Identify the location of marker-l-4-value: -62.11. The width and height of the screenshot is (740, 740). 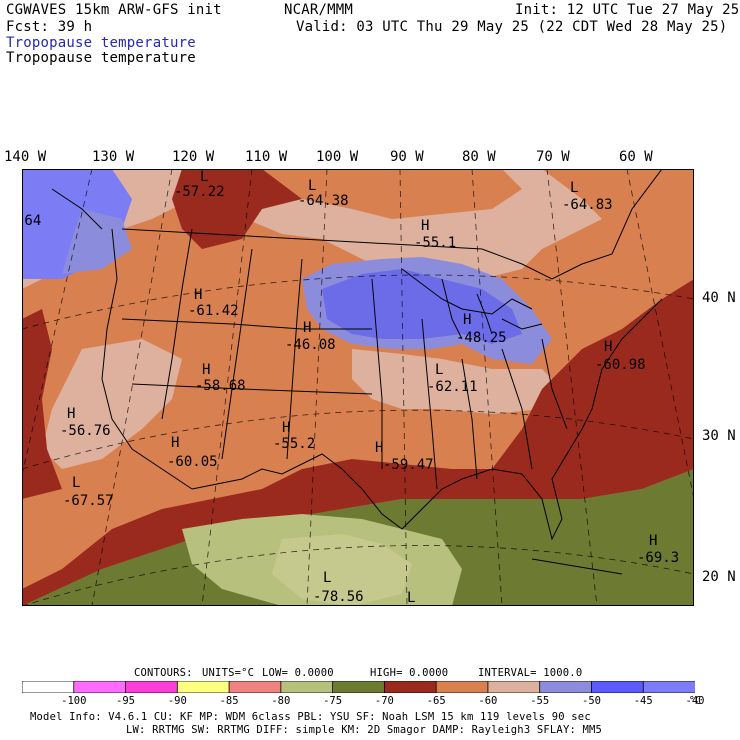
(452, 387).